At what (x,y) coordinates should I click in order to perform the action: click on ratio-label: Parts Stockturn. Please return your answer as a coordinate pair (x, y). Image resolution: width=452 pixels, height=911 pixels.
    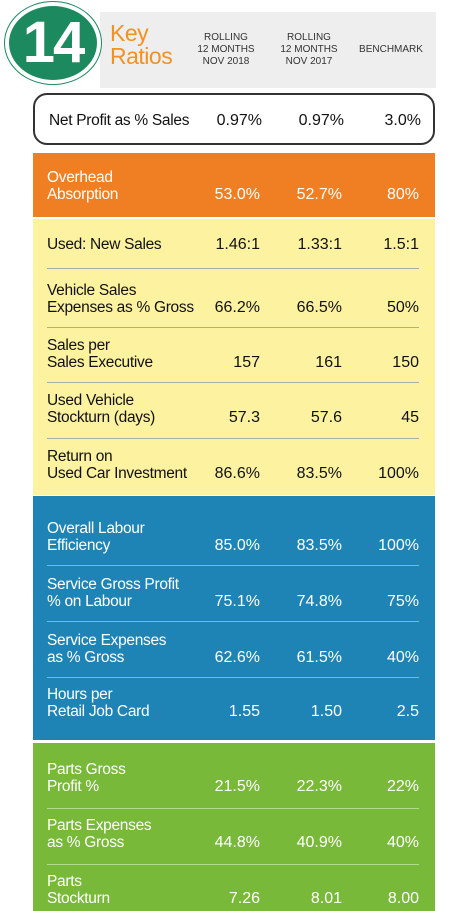
    Looking at the image, I should click on (78, 890).